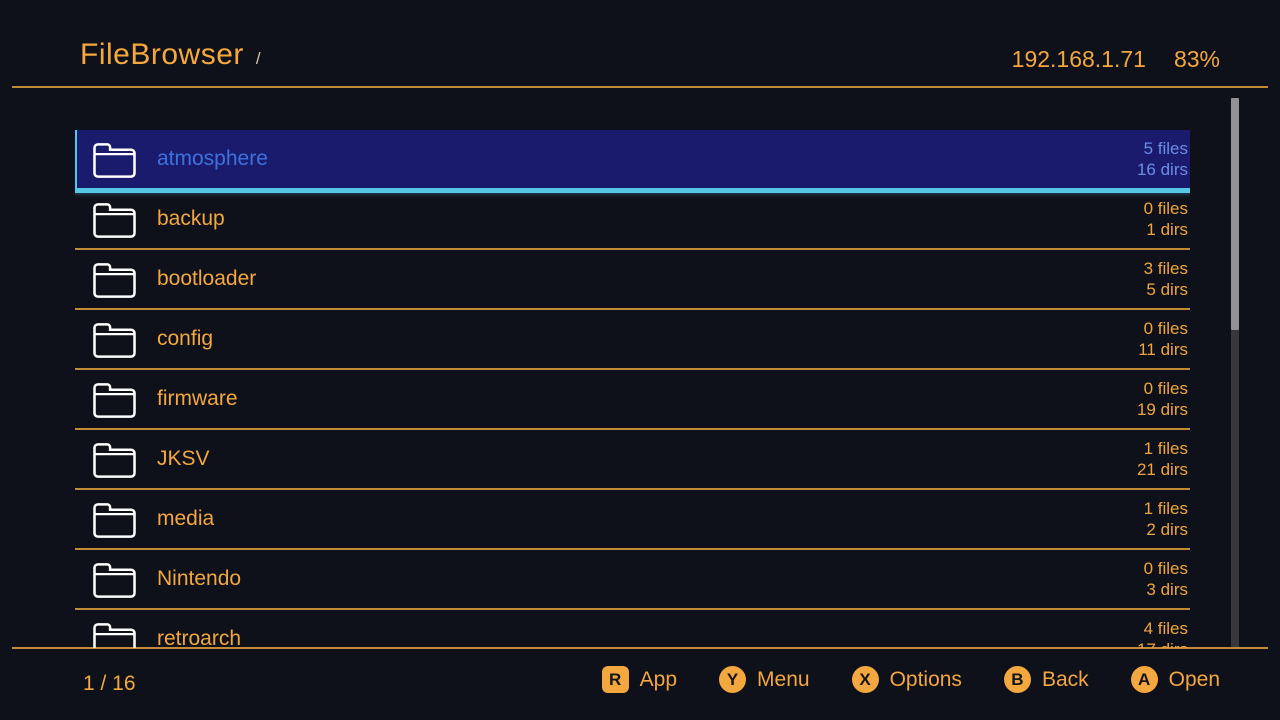 This screenshot has width=1280, height=720. Describe the element at coordinates (1167, 589) in the screenshot. I see `dirs-count: 3 dirs` at that location.